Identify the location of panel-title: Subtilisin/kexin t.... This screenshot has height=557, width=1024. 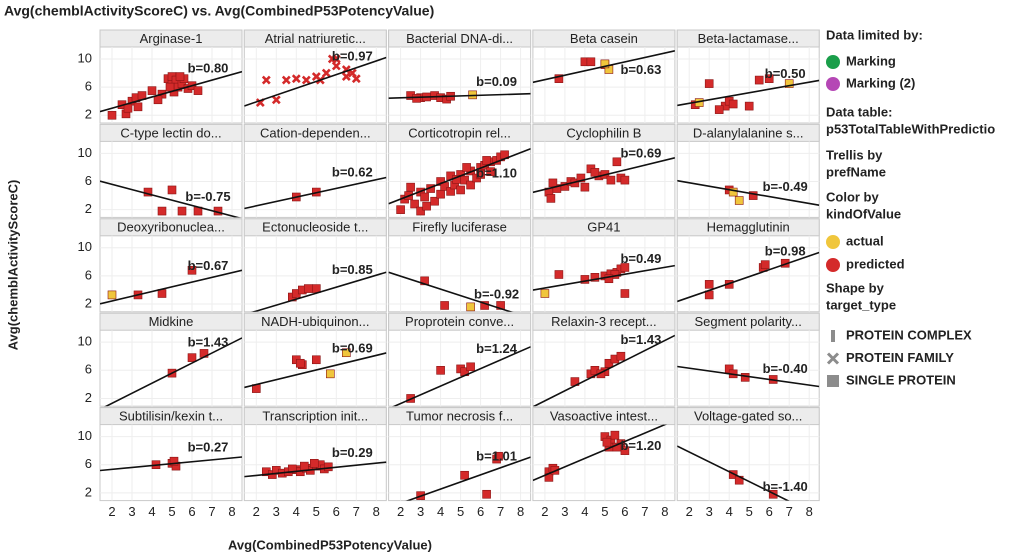
(171, 416).